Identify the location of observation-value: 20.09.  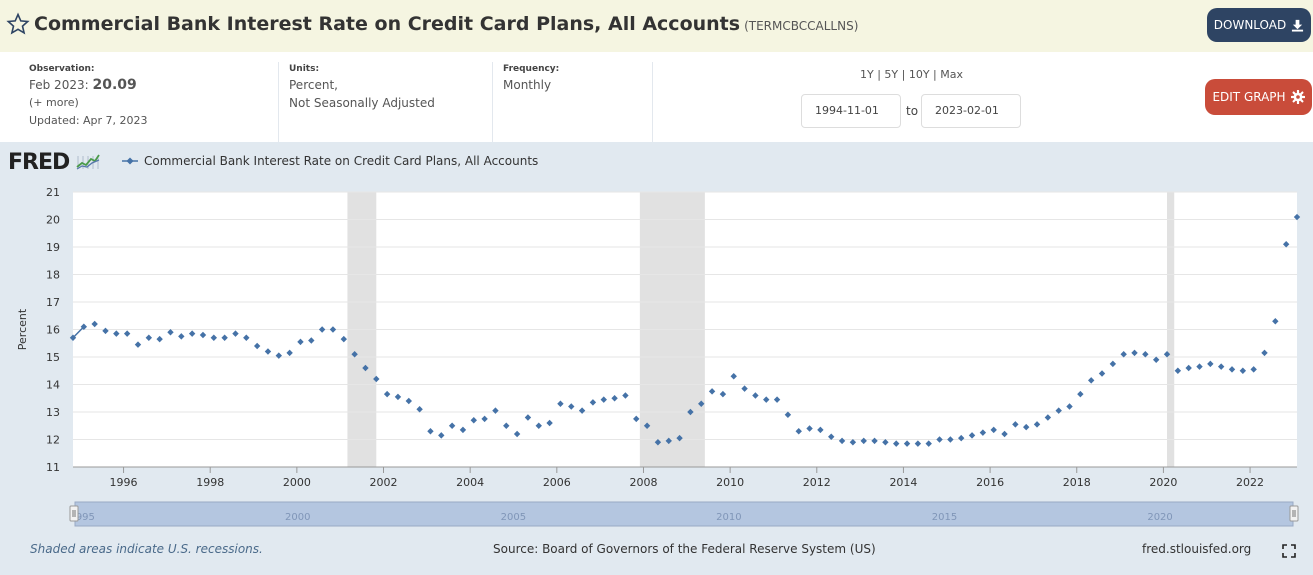
(114, 85).